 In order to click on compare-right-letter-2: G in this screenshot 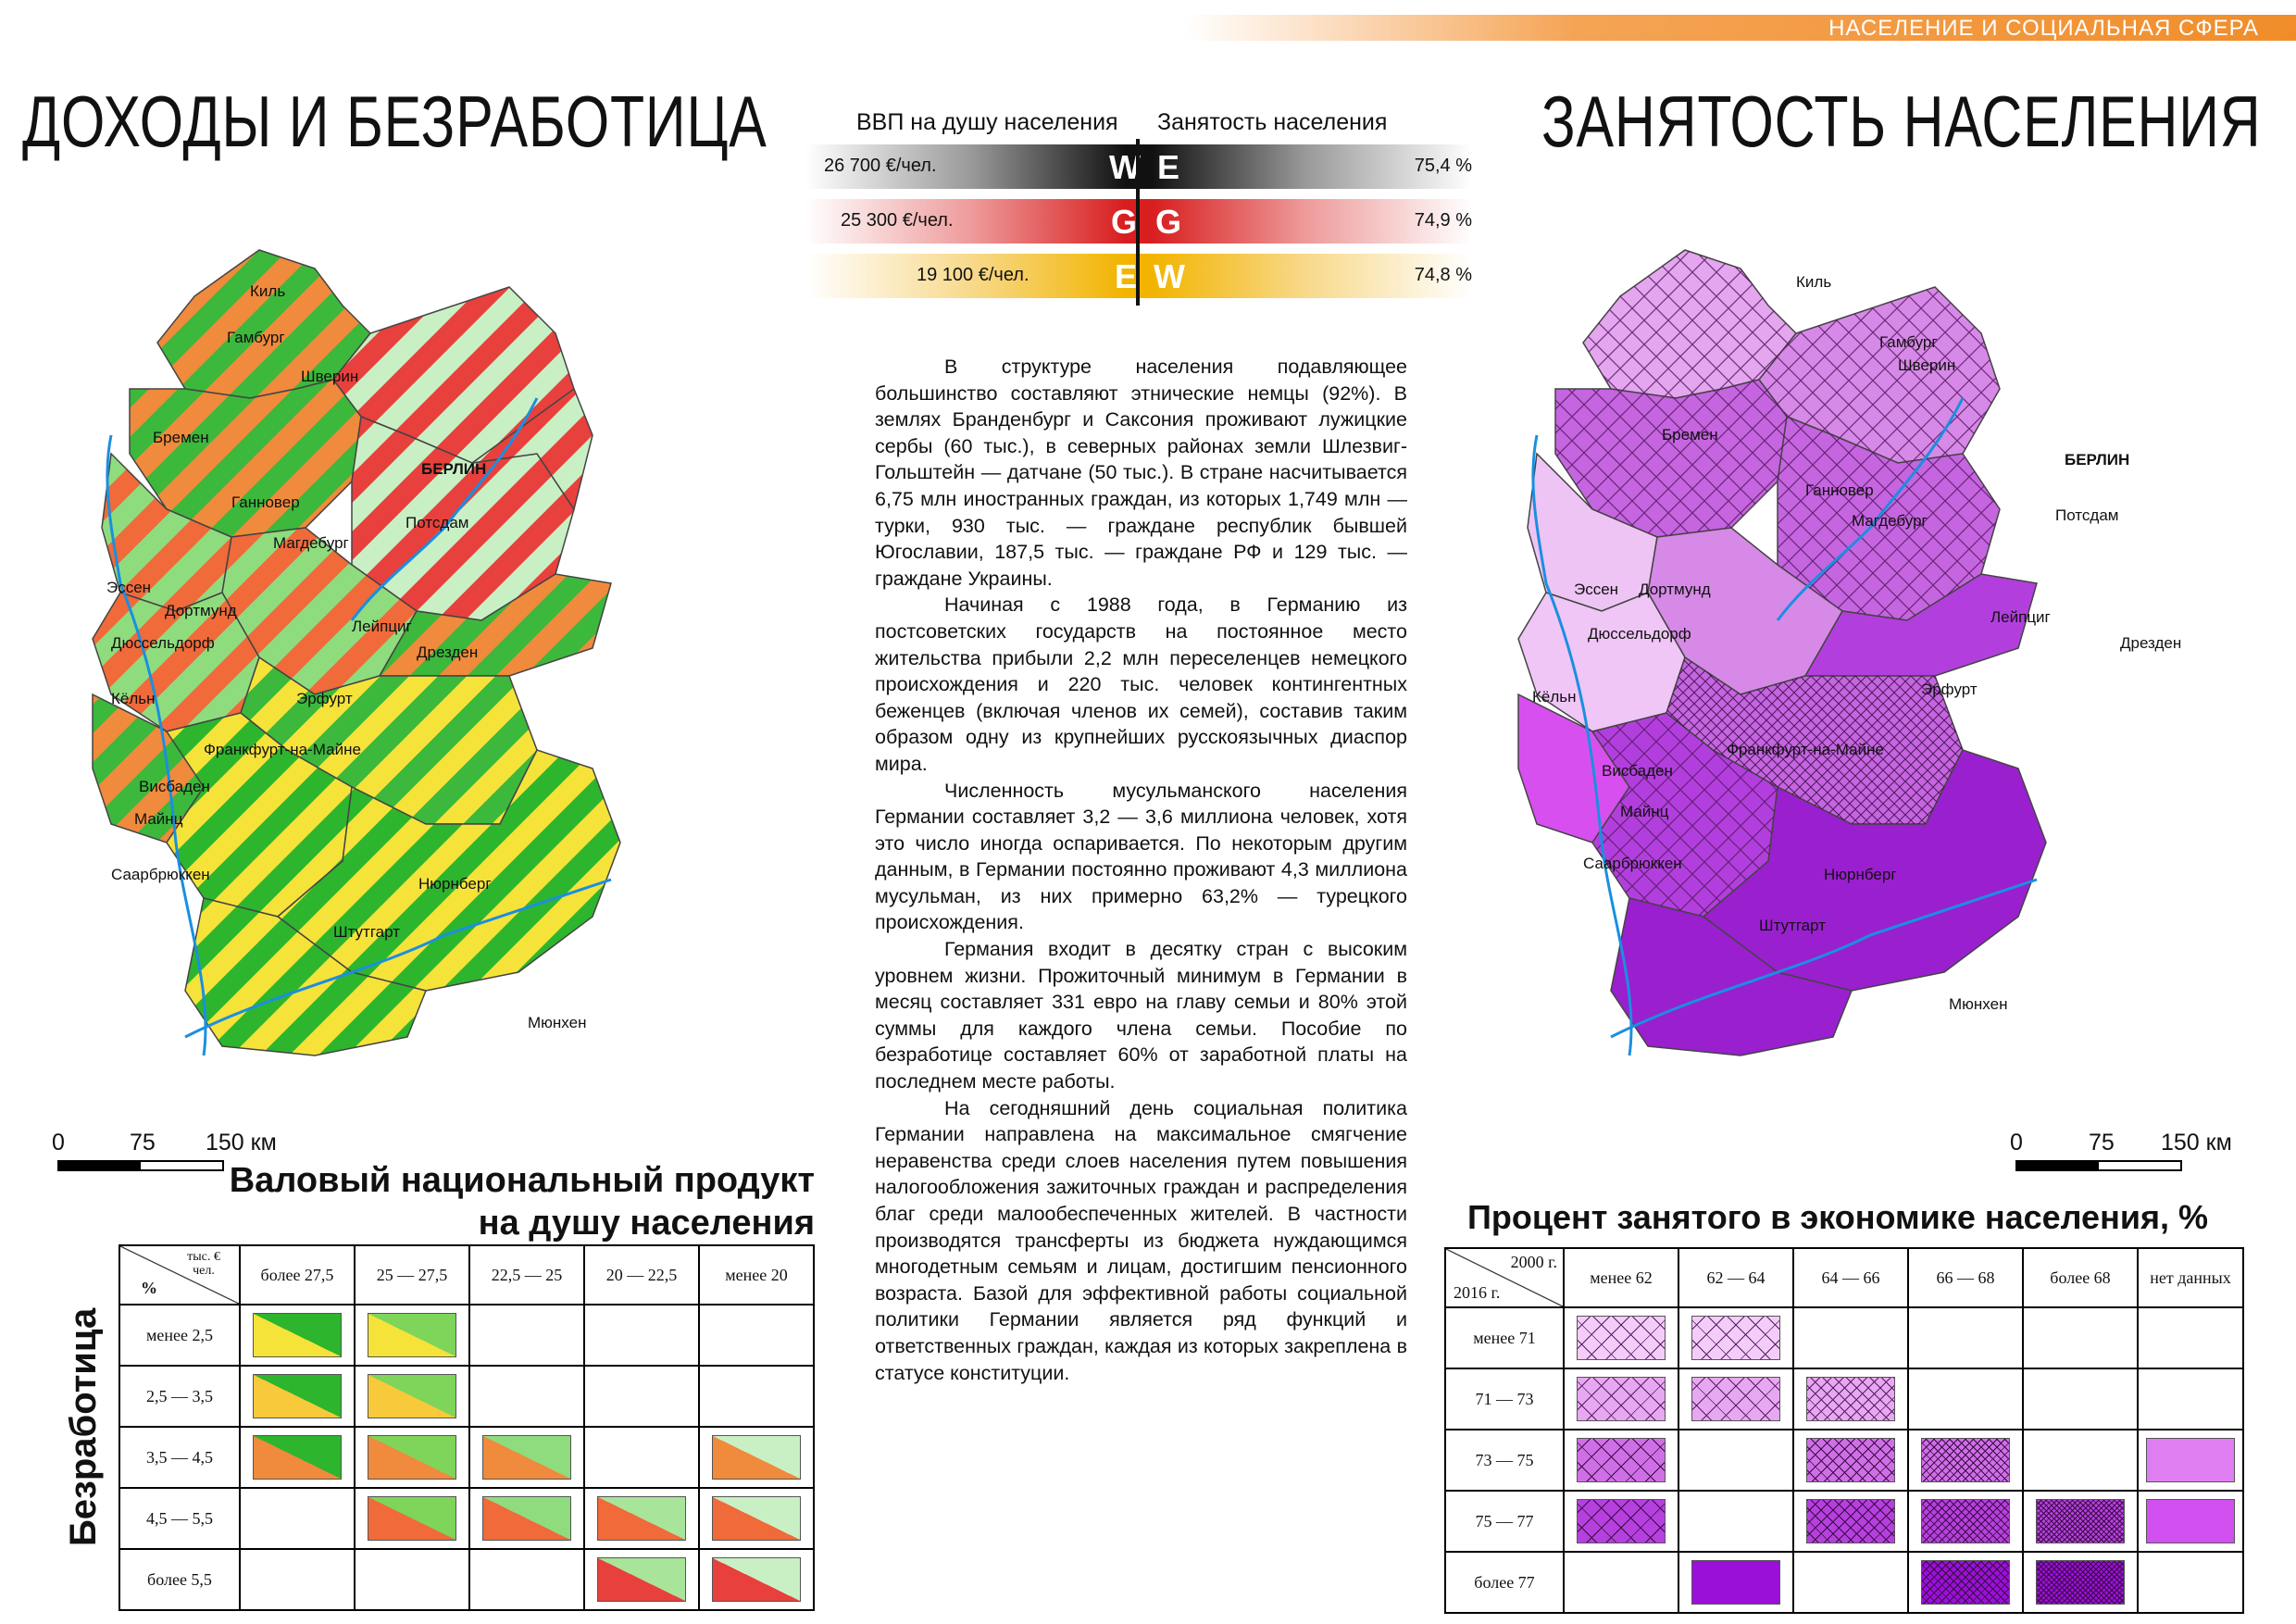, I will do `click(1168, 222)`.